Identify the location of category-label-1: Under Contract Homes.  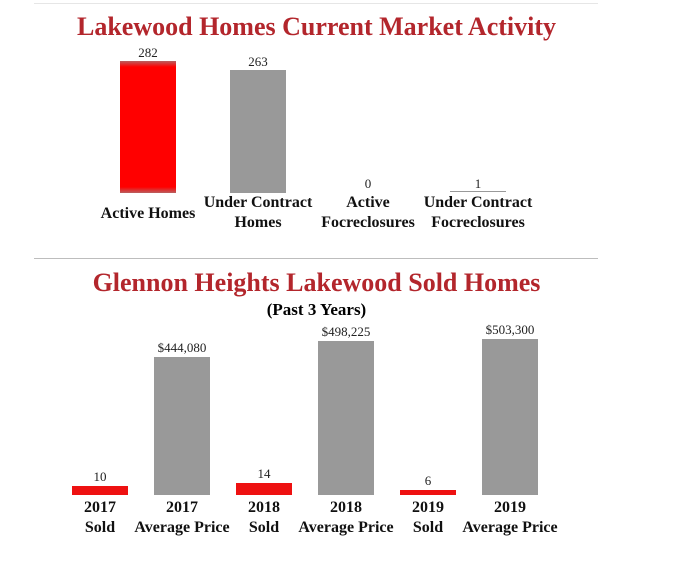
(258, 212).